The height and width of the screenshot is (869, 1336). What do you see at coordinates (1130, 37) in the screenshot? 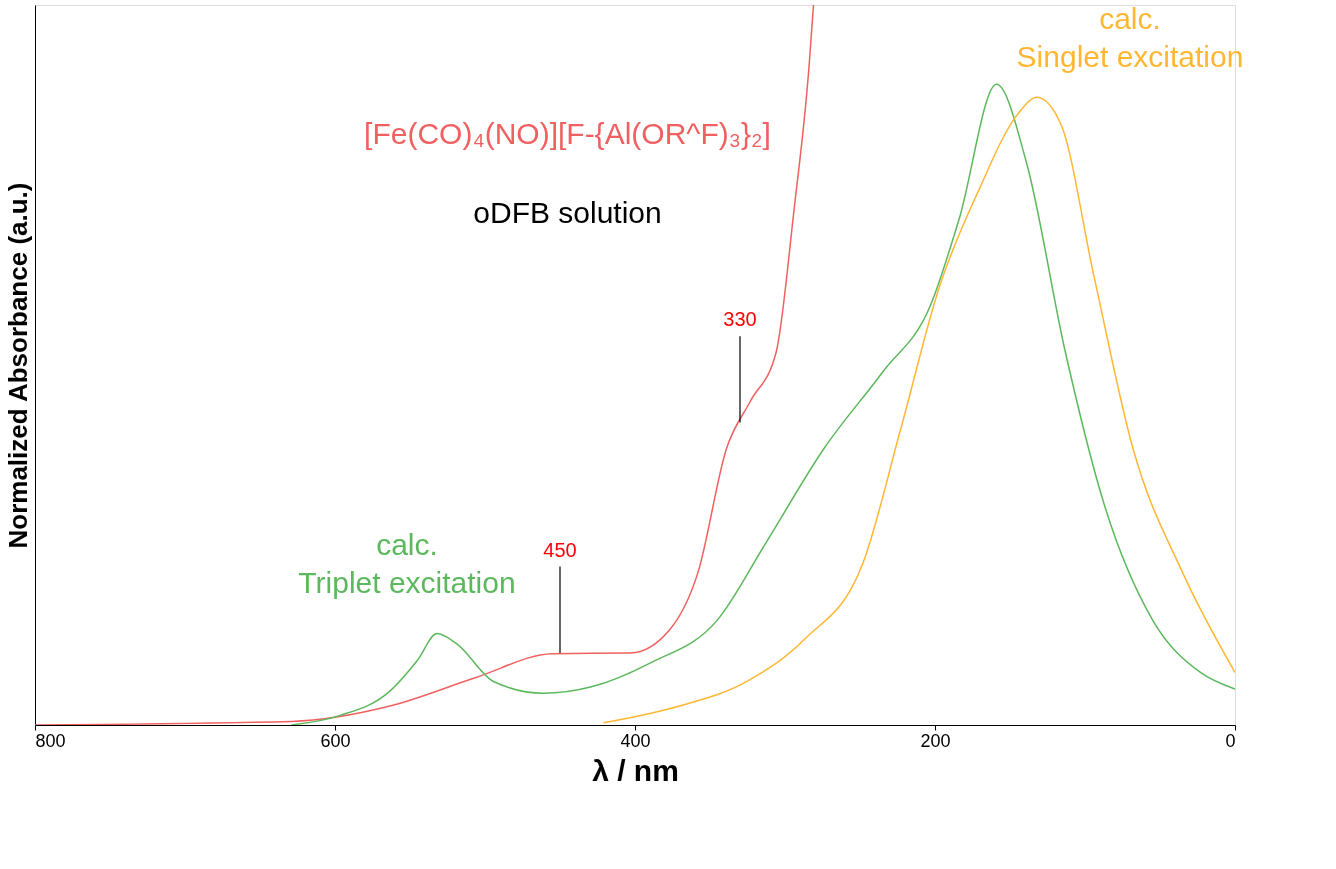
I see `series-label: calc. Singlet excitation` at bounding box center [1130, 37].